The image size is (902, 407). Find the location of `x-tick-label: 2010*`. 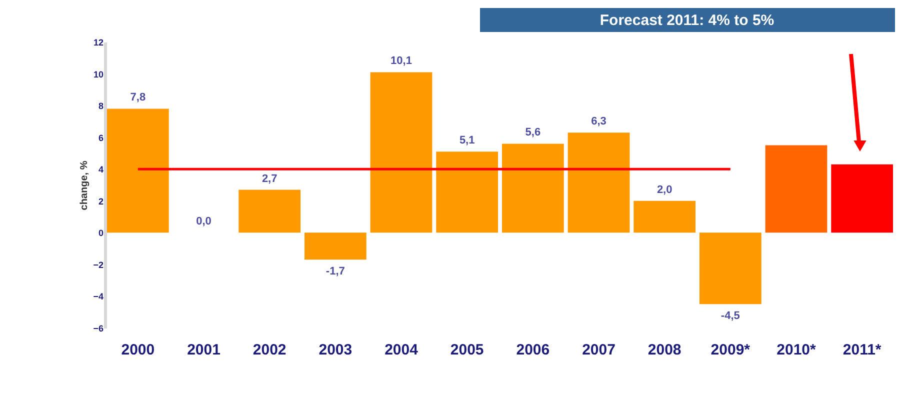

x-tick-label: 2010* is located at coordinates (796, 350).